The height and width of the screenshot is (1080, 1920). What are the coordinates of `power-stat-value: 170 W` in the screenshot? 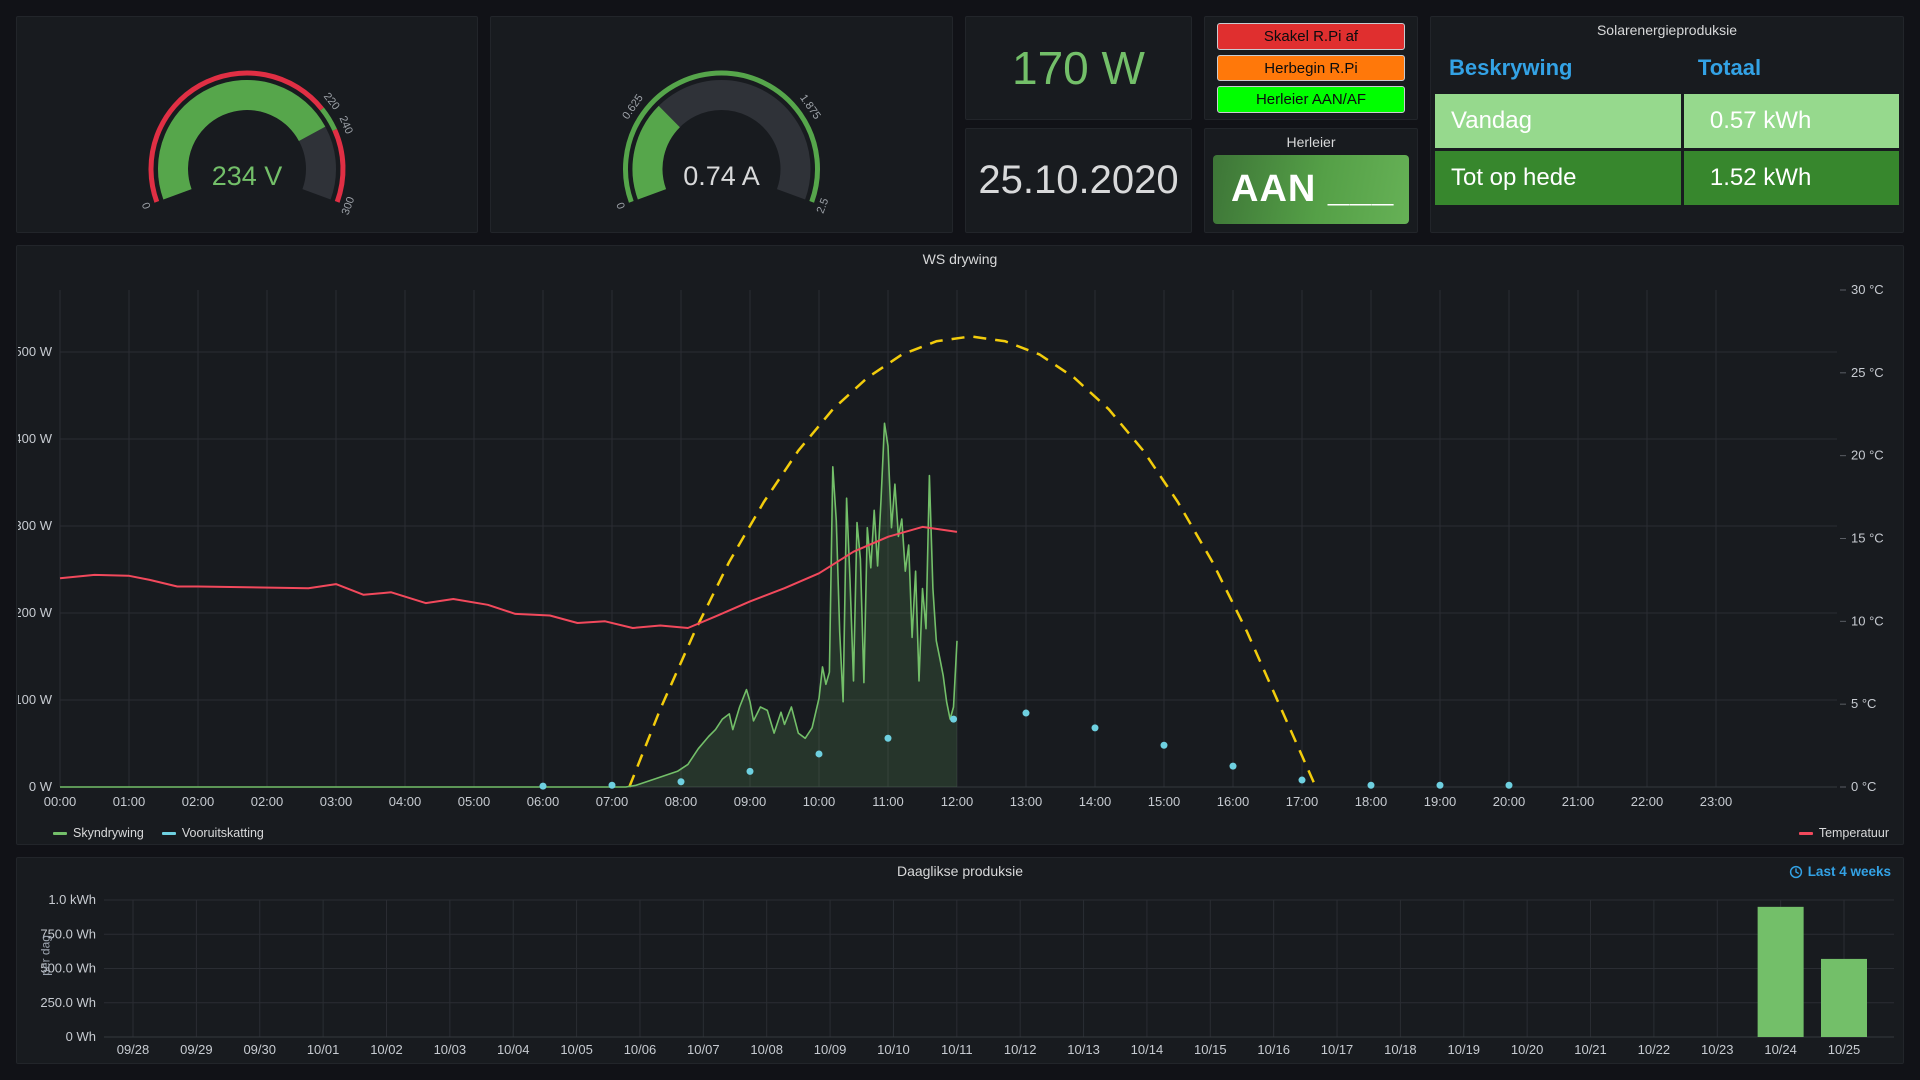 It's located at (1078, 68).